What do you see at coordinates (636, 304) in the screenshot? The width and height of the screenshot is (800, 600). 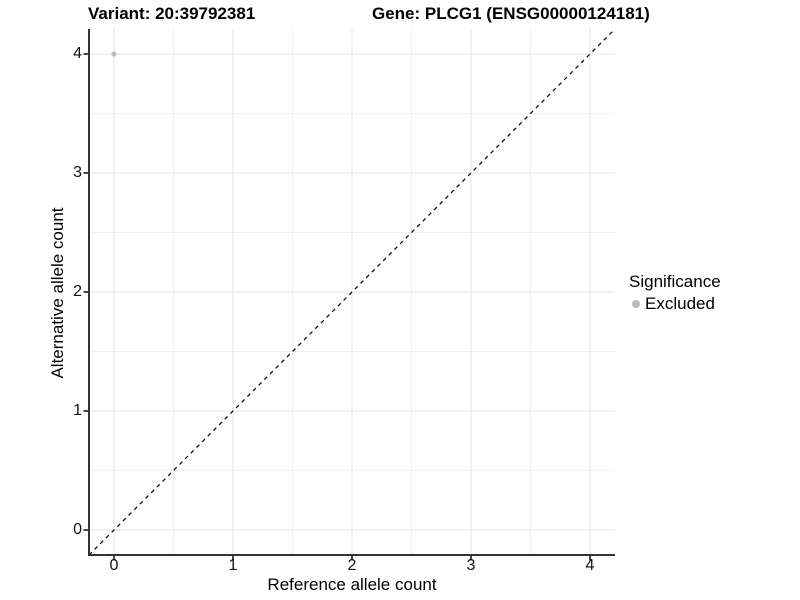 I see `excluded-dot-icon` at bounding box center [636, 304].